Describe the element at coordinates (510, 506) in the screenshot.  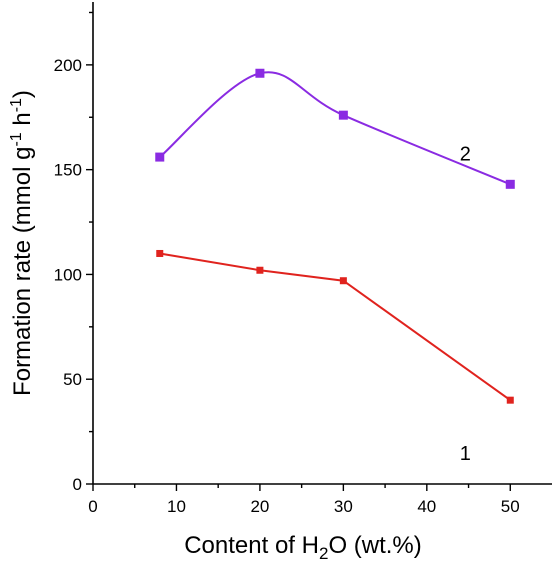
I see `x-tick-label: 50` at that location.